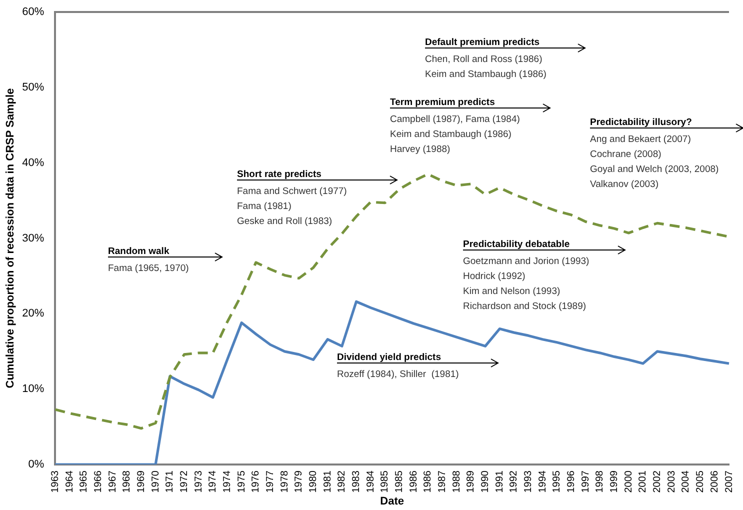  I want to click on x-tick-label: 2006, so click(714, 481).